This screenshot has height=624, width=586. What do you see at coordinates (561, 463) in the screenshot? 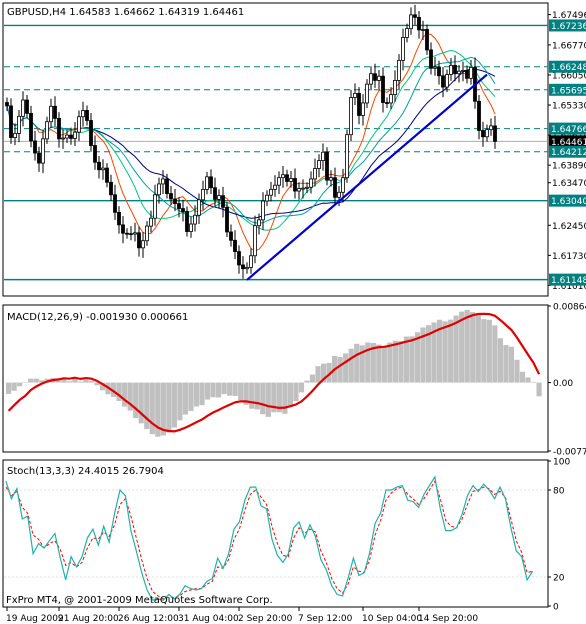
I see `stoch-tick-label: 100` at bounding box center [561, 463].